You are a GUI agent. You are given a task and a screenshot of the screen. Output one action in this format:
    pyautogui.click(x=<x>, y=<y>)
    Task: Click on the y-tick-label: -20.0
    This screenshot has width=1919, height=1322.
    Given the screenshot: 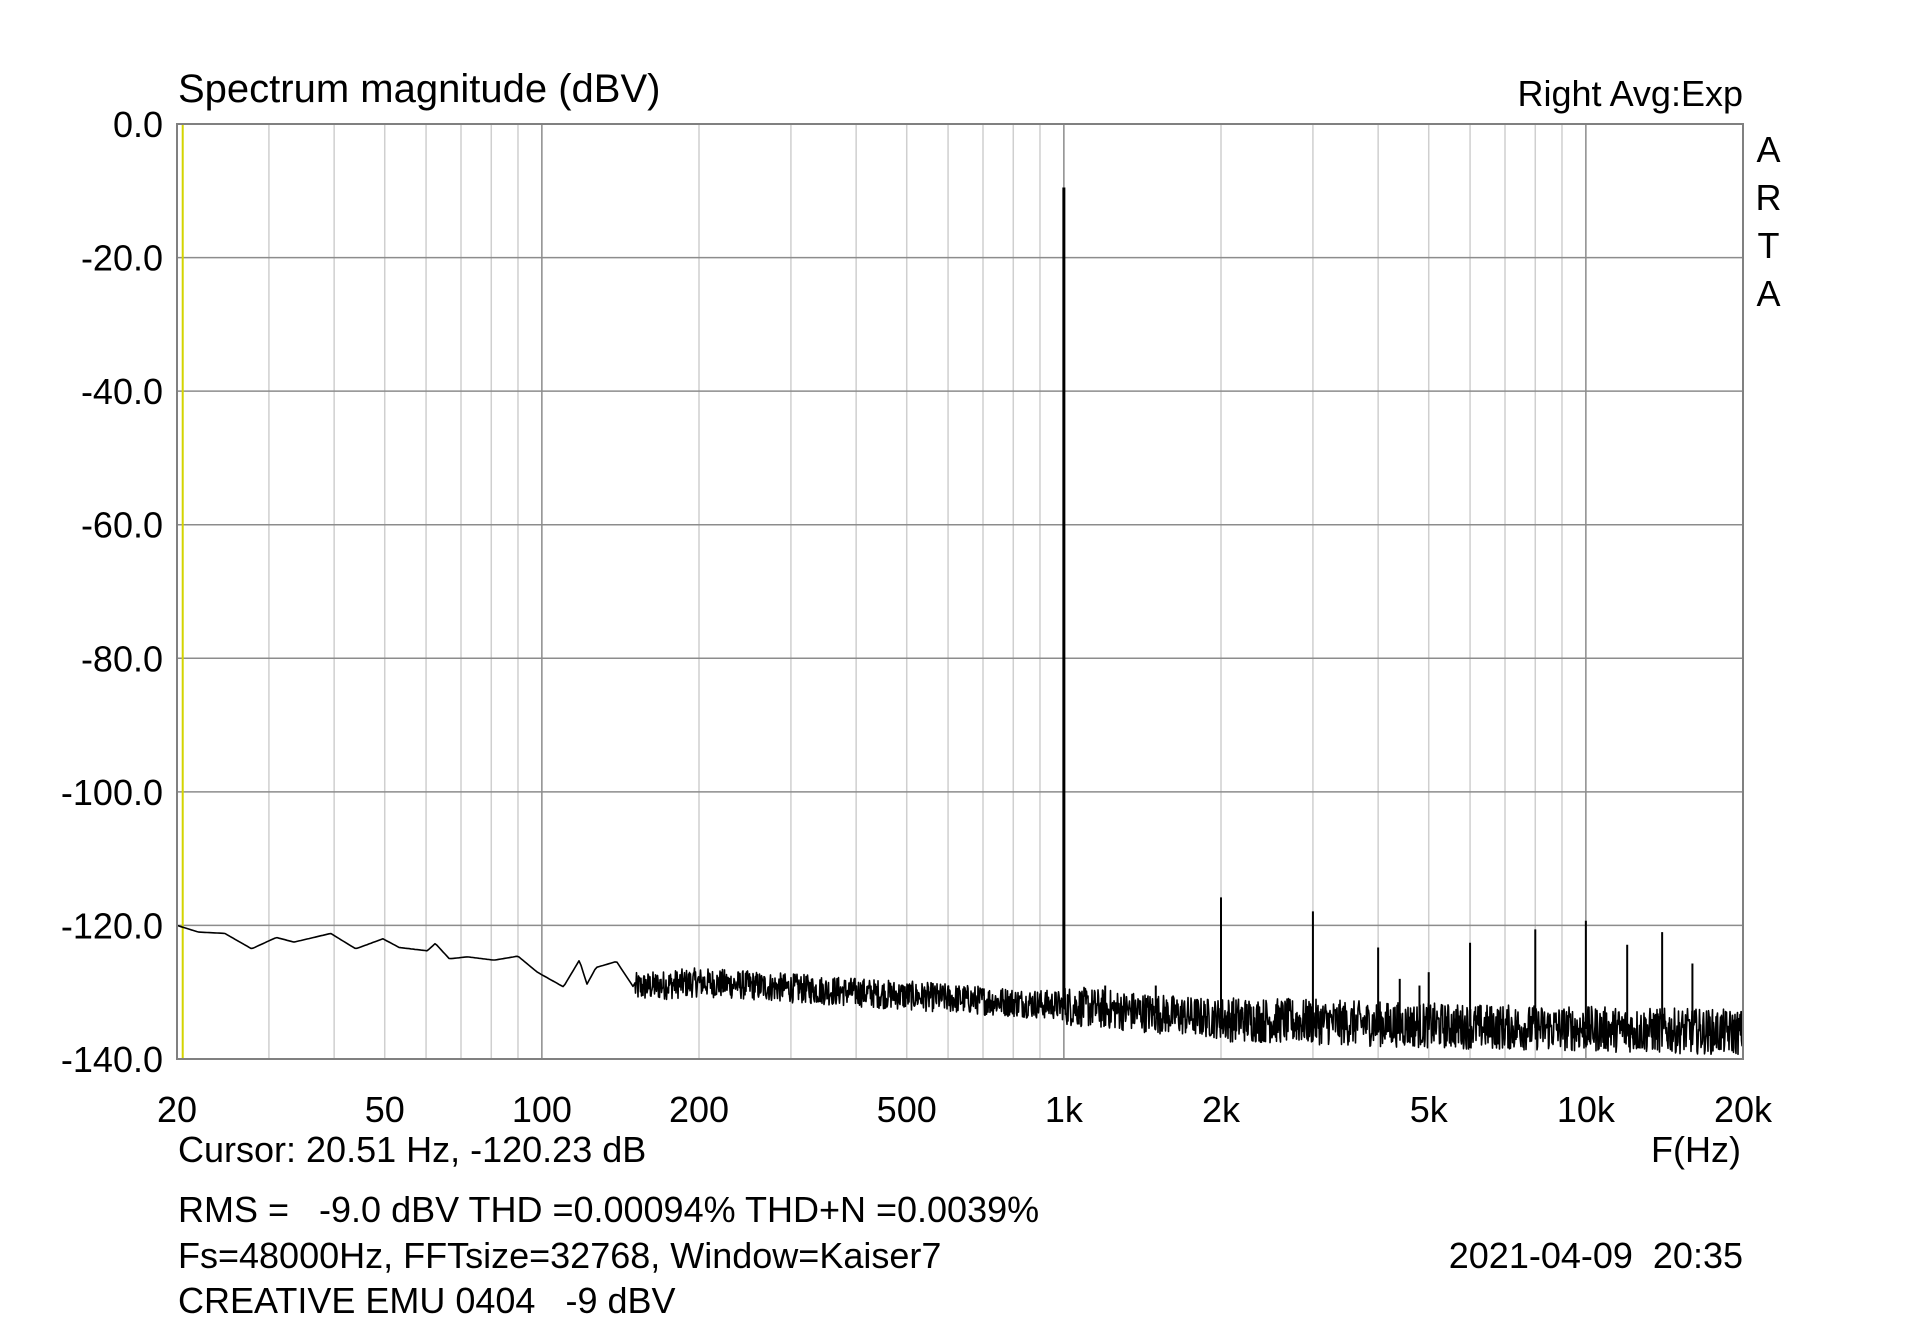 What is the action you would take?
    pyautogui.click(x=122, y=258)
    